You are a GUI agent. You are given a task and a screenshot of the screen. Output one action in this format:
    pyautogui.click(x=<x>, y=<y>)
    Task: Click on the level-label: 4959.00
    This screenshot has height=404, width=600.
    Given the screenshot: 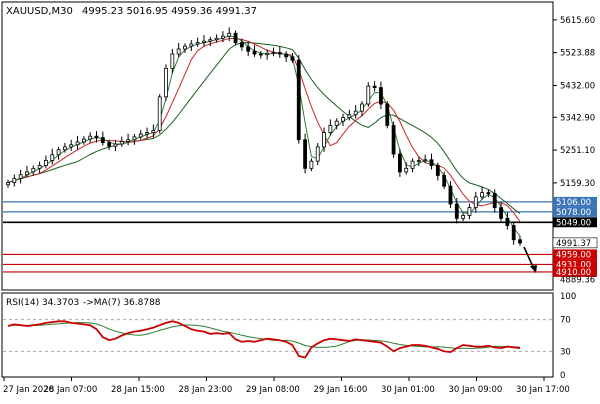 What is the action you would take?
    pyautogui.click(x=573, y=255)
    